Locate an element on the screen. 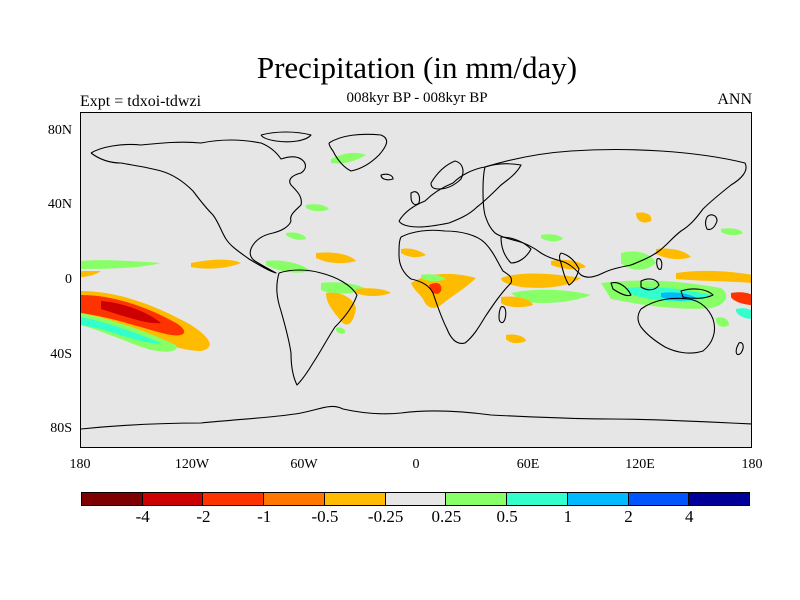  anomaly-dateline-cyan is located at coordinates (743, 313).